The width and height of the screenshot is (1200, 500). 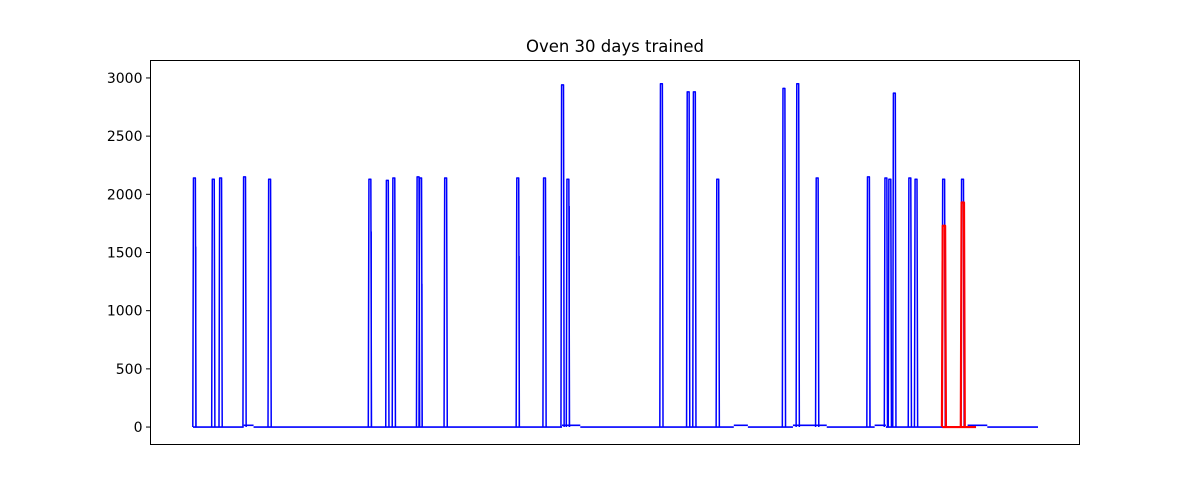 I want to click on y-tick-label: 1000, so click(x=125, y=312).